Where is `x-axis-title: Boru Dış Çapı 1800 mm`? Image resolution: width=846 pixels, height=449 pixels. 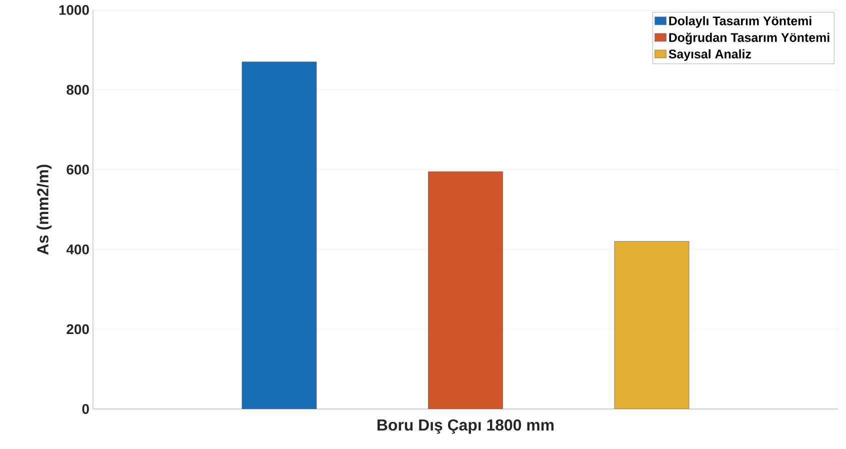
x-axis-title: Boru Dış Çapı 1800 mm is located at coordinates (466, 426).